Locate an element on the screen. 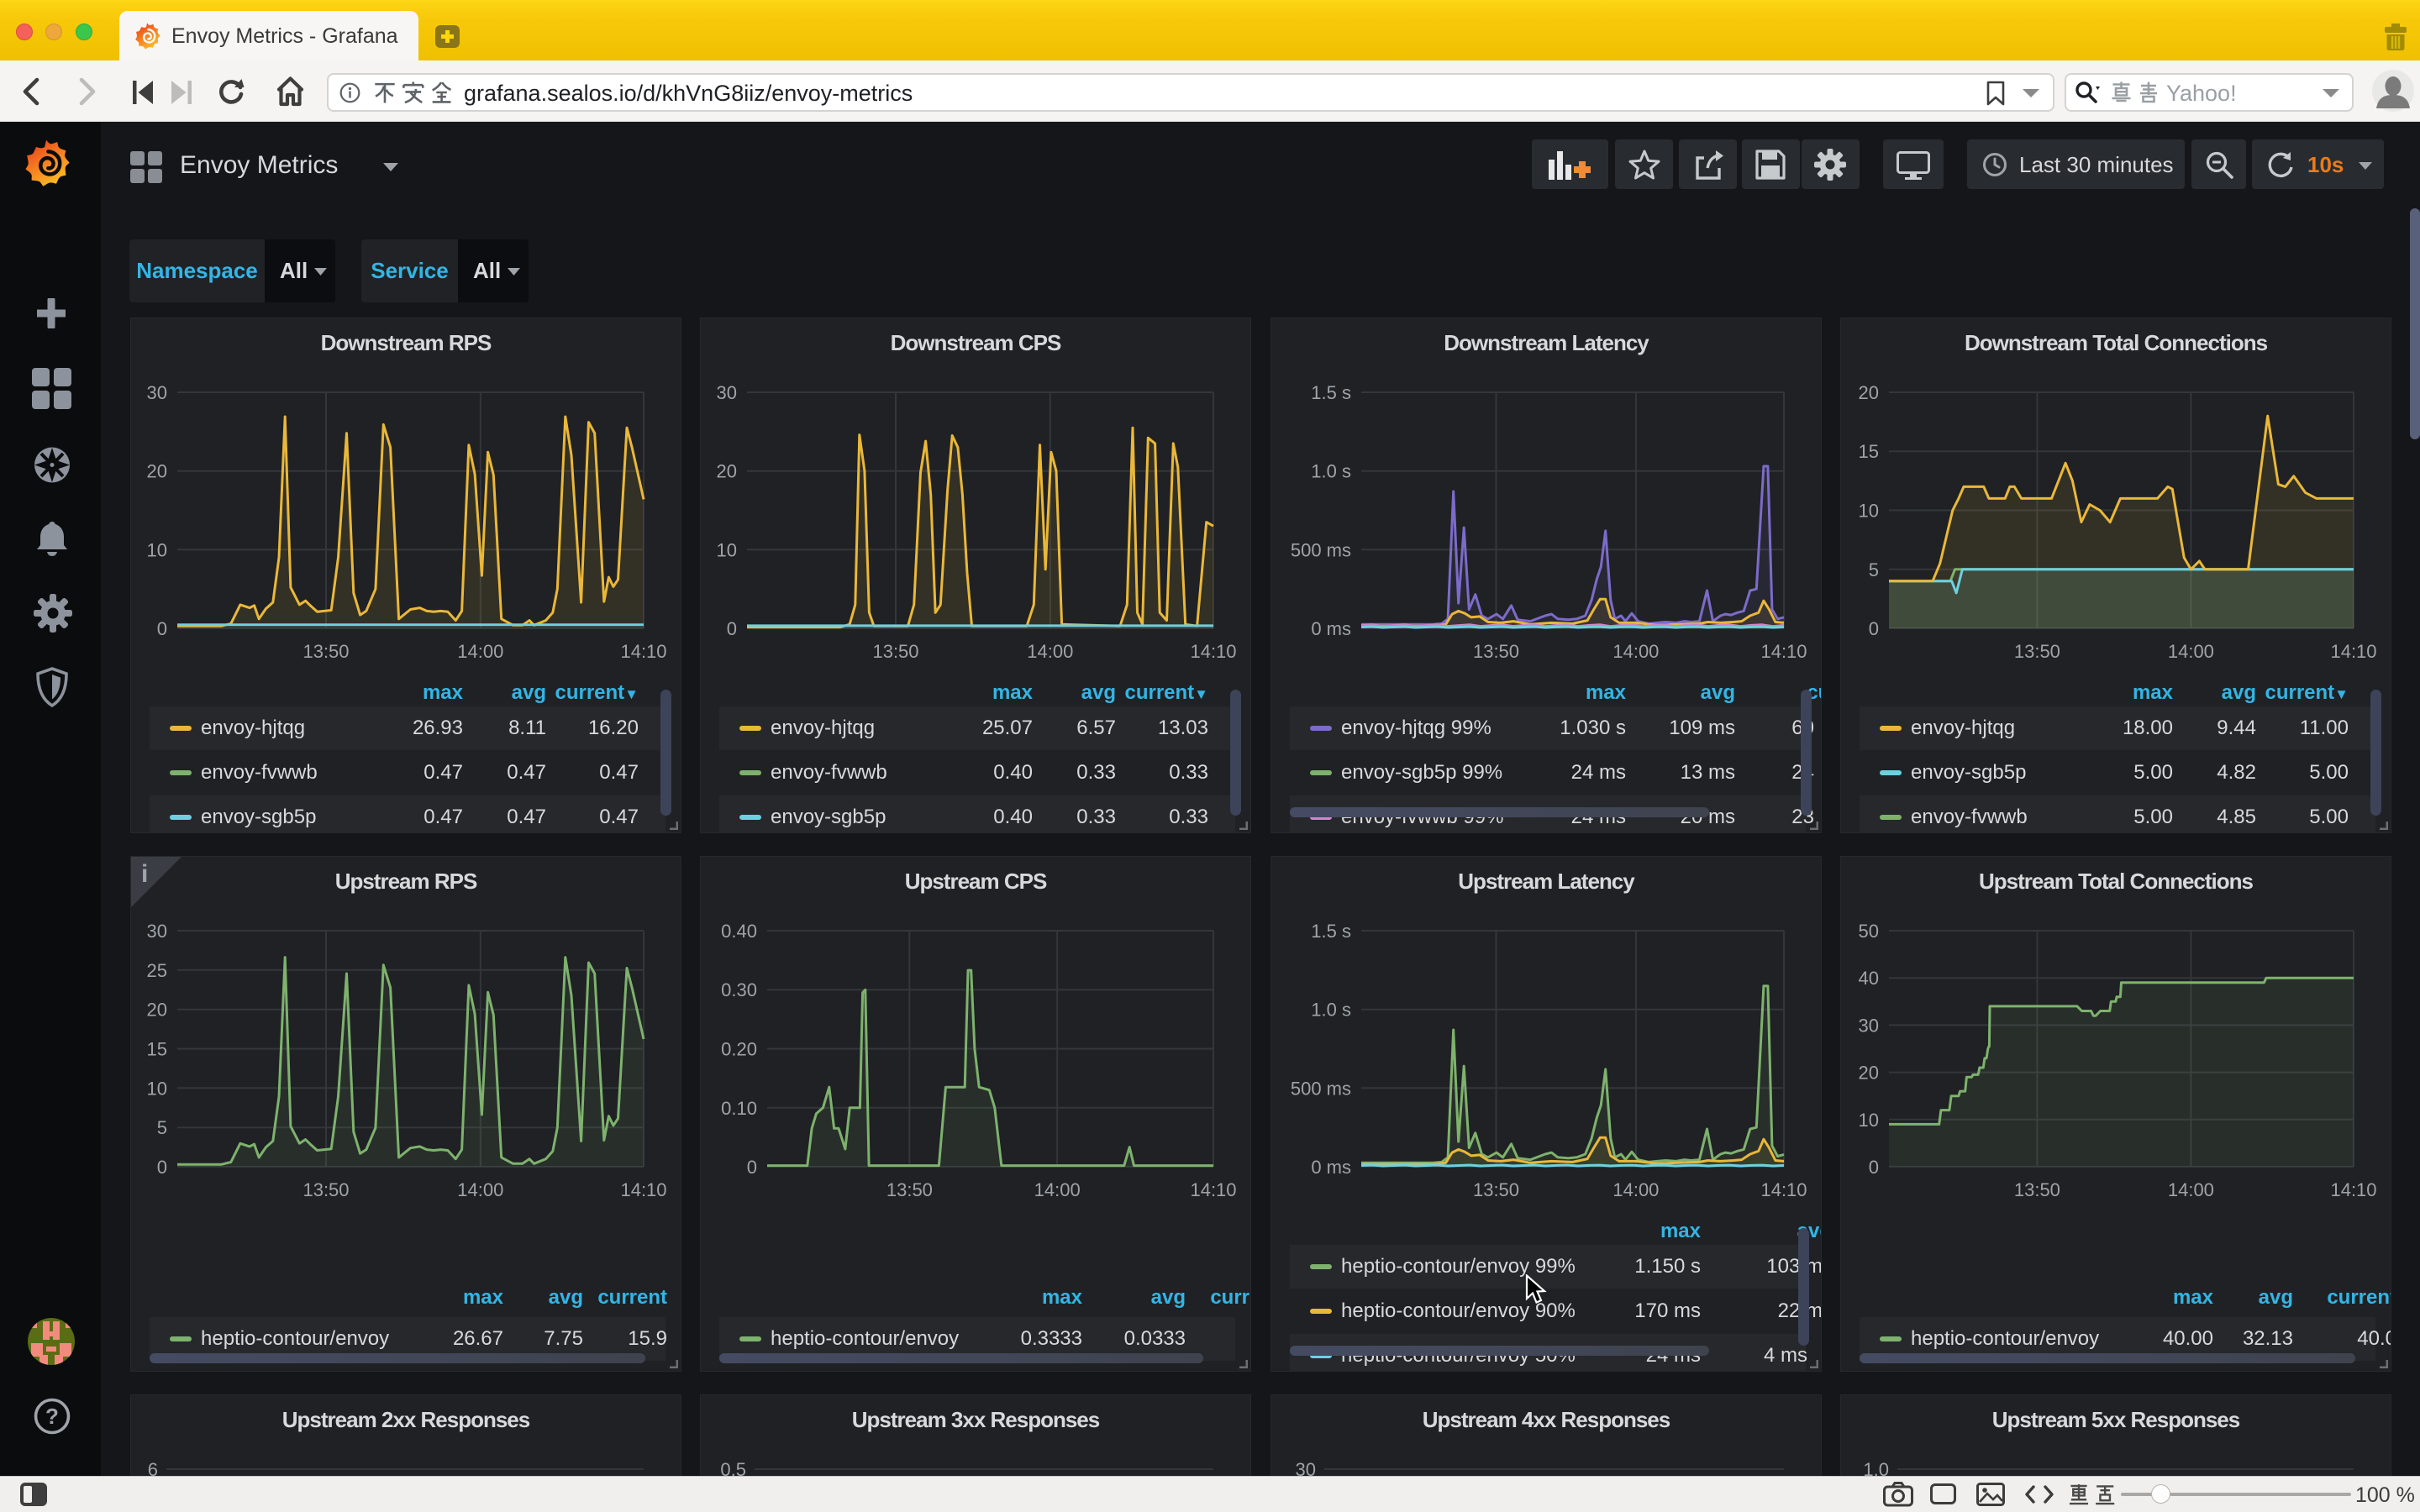 Image resolution: width=2420 pixels, height=1512 pixels. svg-text: 0.10 is located at coordinates (739, 1108).